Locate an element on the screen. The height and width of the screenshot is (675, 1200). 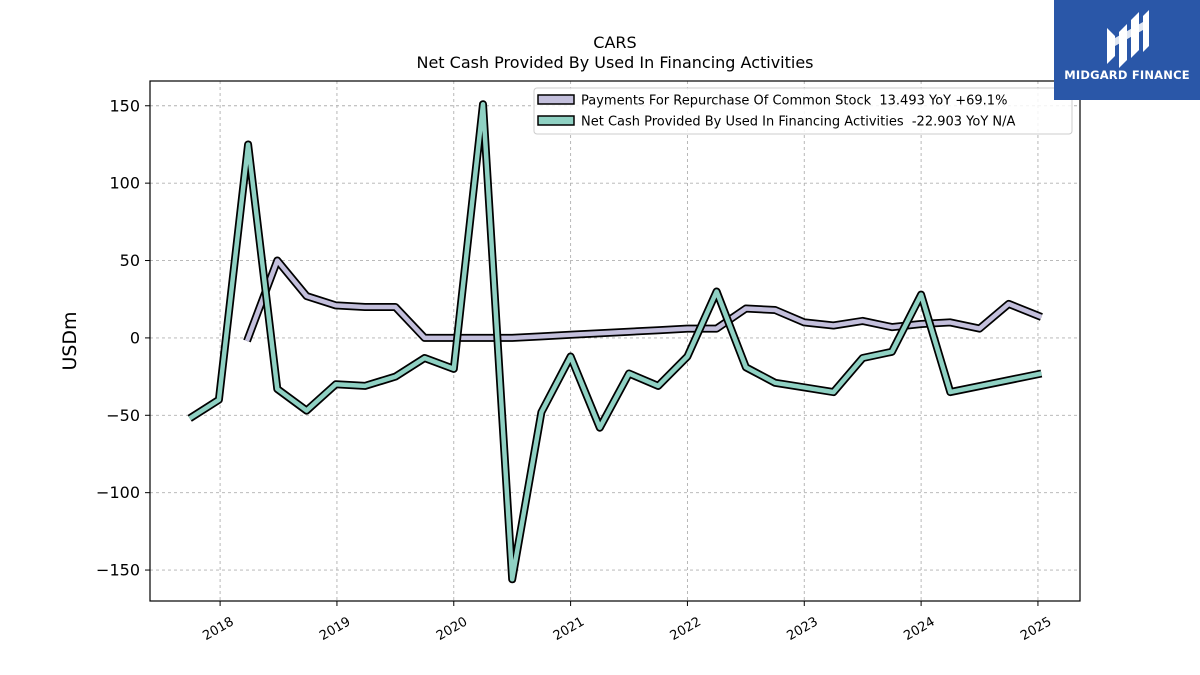
legend-swatch-repurchase is located at coordinates (556, 99).